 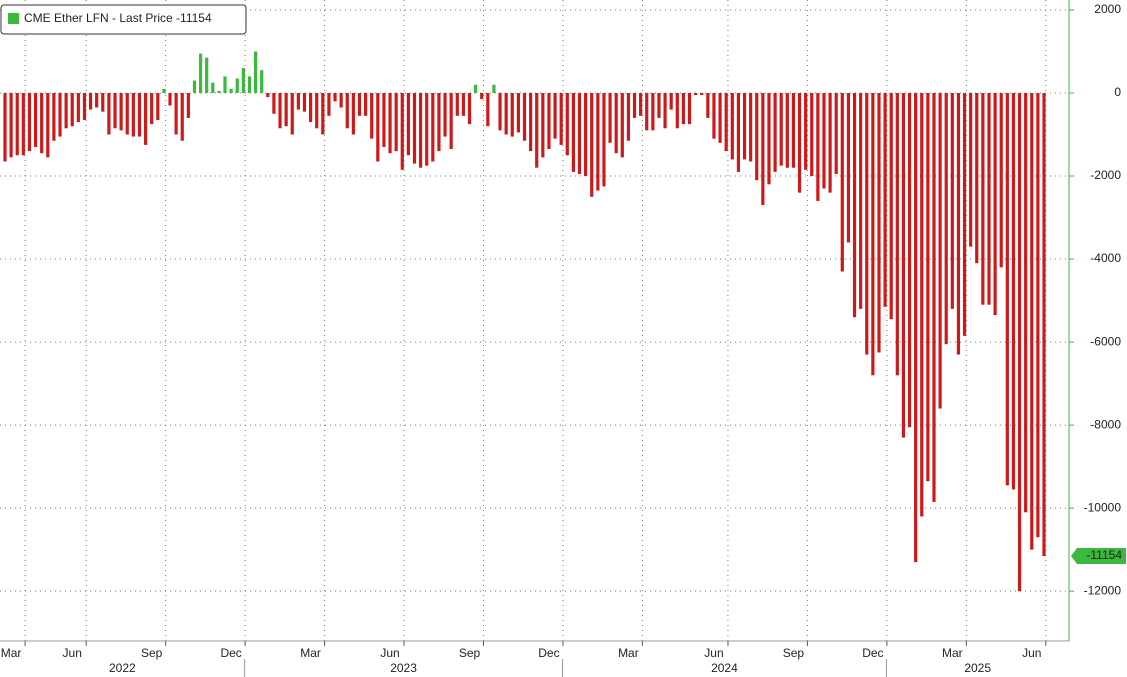 I want to click on y-tick-label: 0, so click(x=1117, y=92).